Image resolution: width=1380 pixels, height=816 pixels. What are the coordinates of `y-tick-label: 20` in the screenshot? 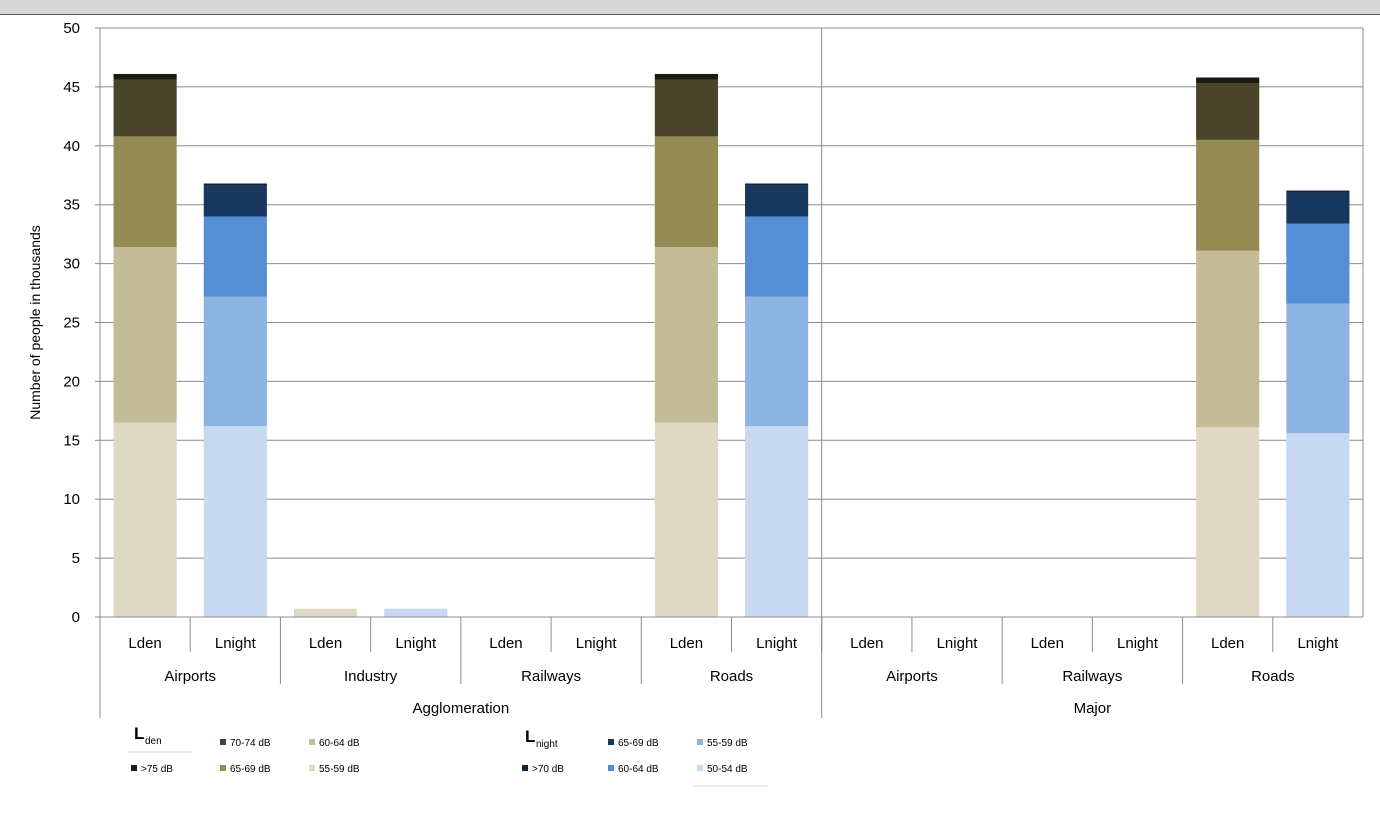 It's located at (71, 381).